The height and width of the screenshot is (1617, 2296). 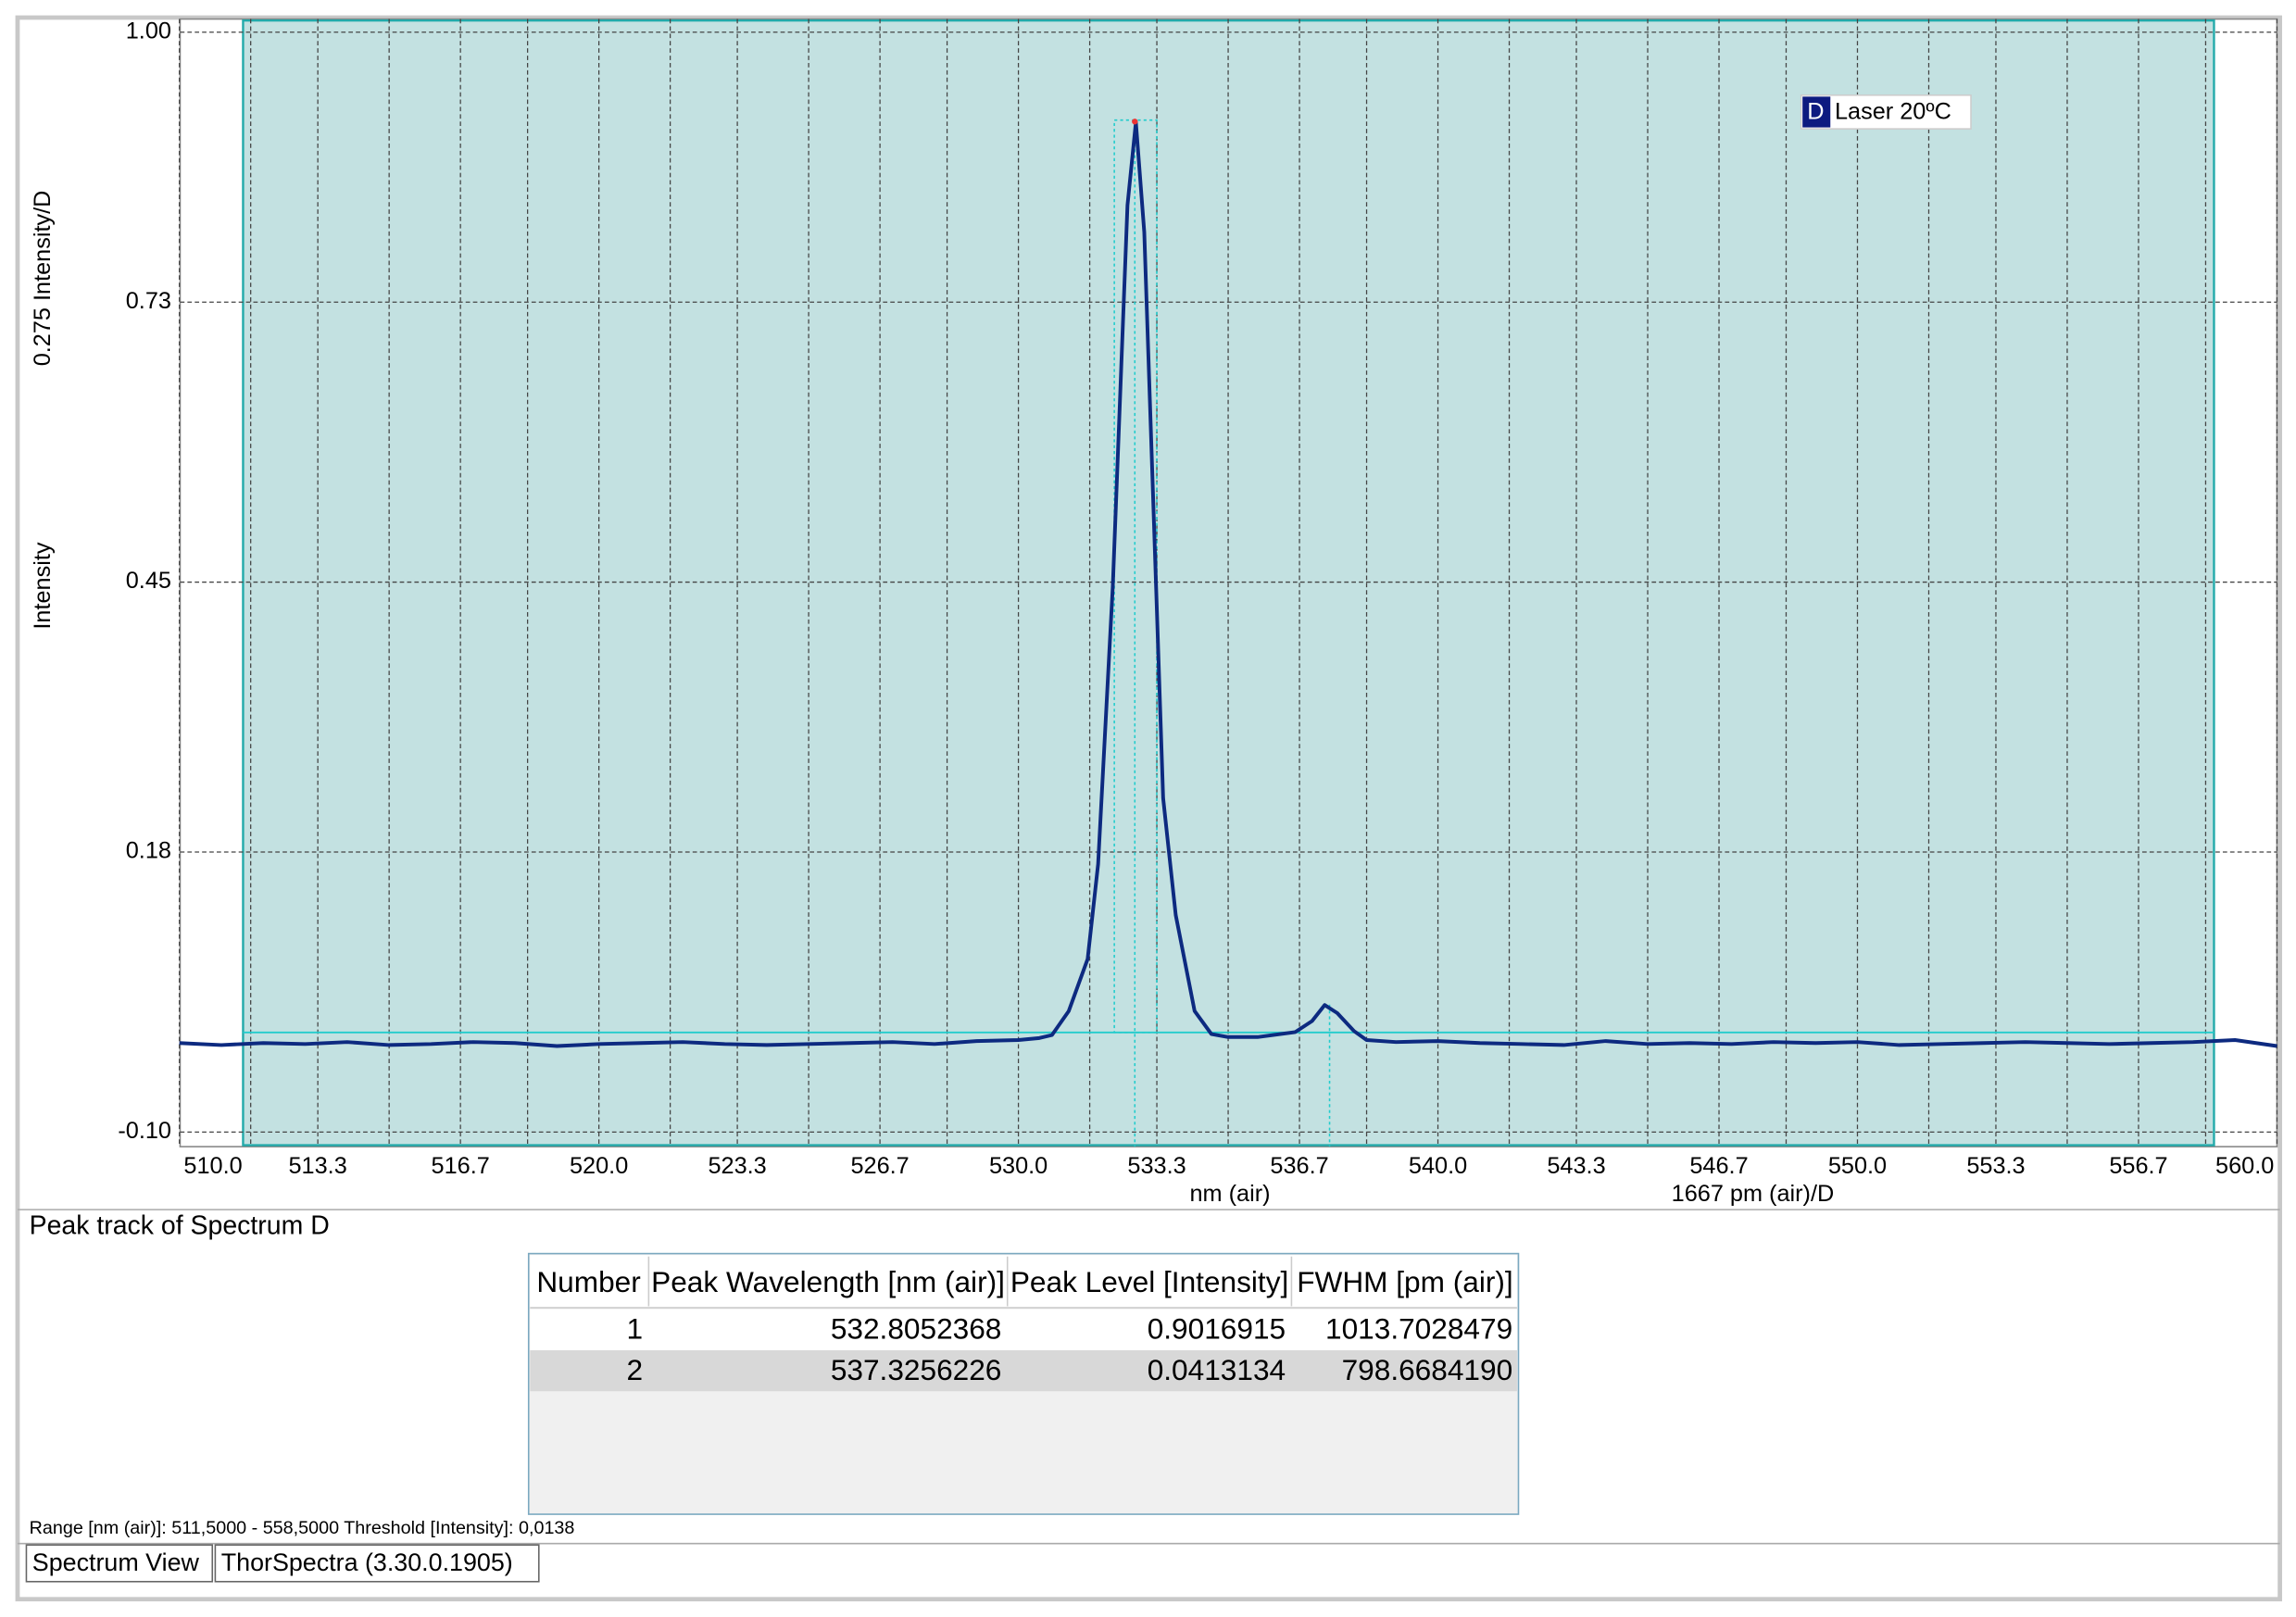 What do you see at coordinates (1299, 1166) in the screenshot?
I see `x-tick-label: 536.7` at bounding box center [1299, 1166].